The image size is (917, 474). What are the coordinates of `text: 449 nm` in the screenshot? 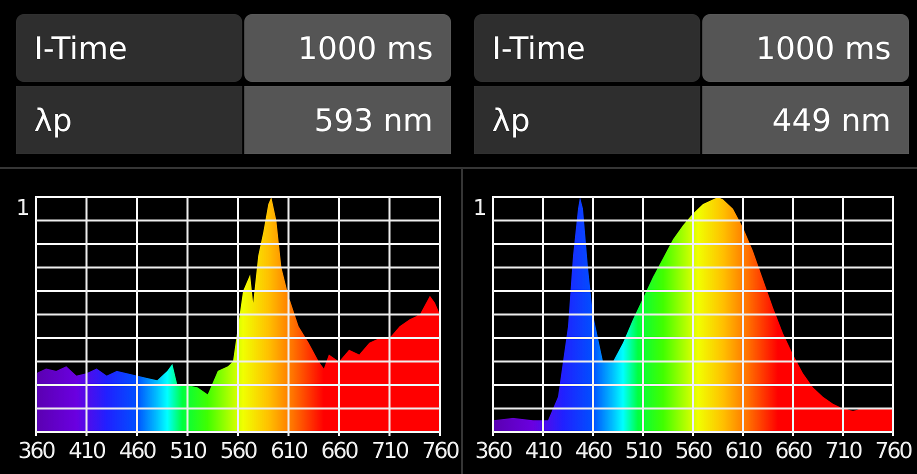 It's located at (831, 121).